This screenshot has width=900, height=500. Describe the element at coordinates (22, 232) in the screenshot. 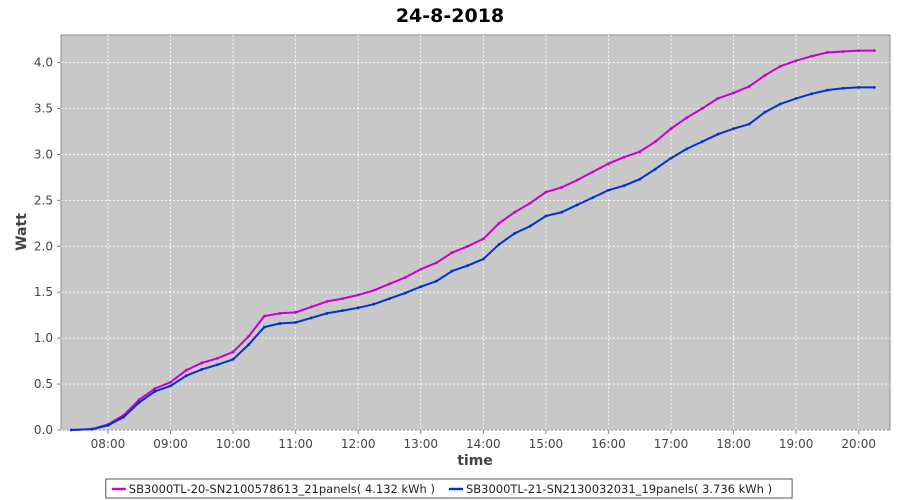

I see `y-axis-label: Watt` at that location.